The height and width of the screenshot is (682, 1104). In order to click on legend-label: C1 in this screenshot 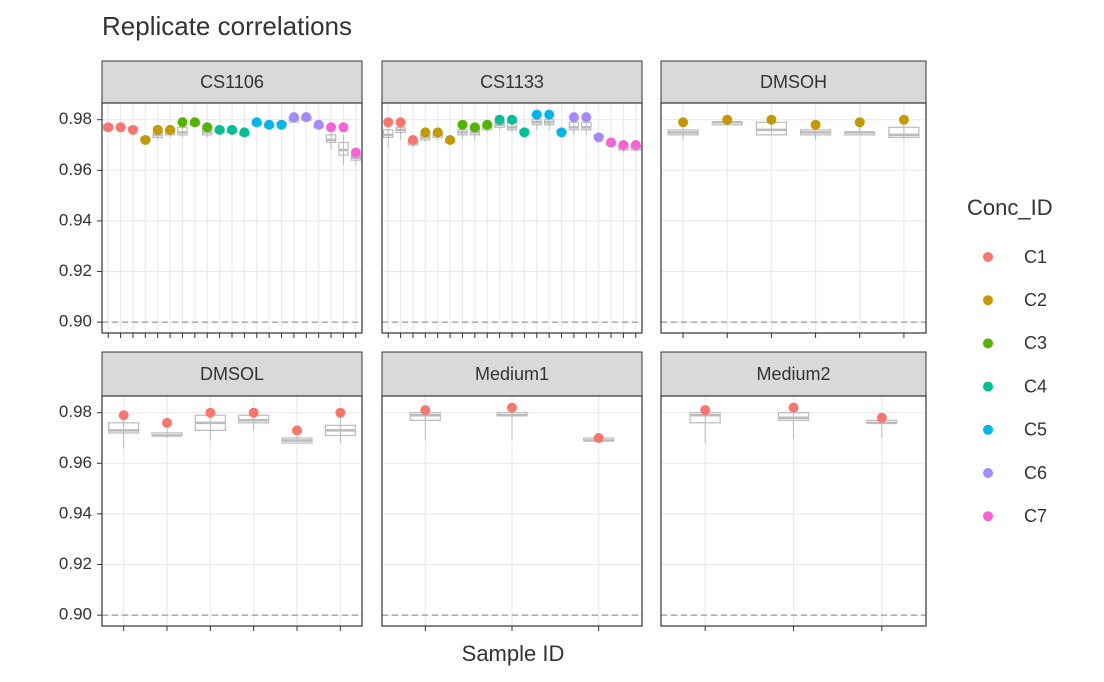, I will do `click(1035, 257)`.